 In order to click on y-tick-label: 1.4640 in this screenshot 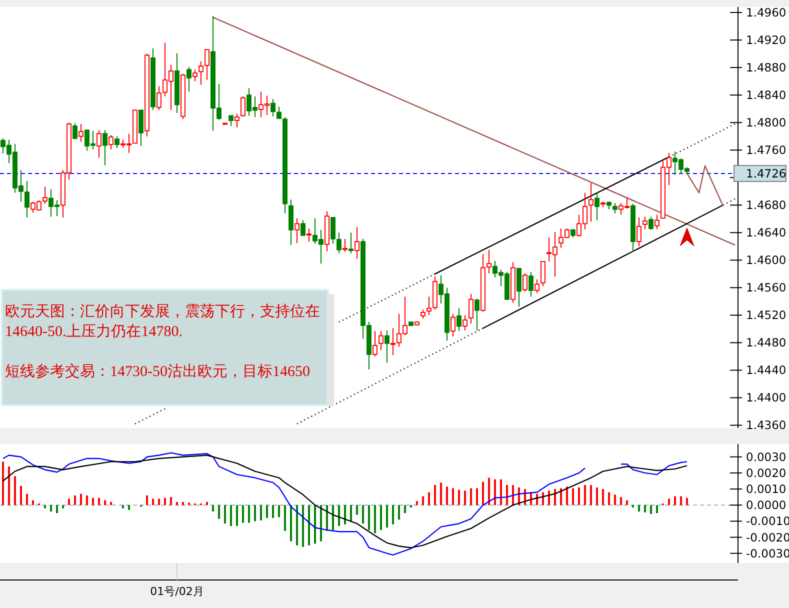, I will do `click(766, 233)`.